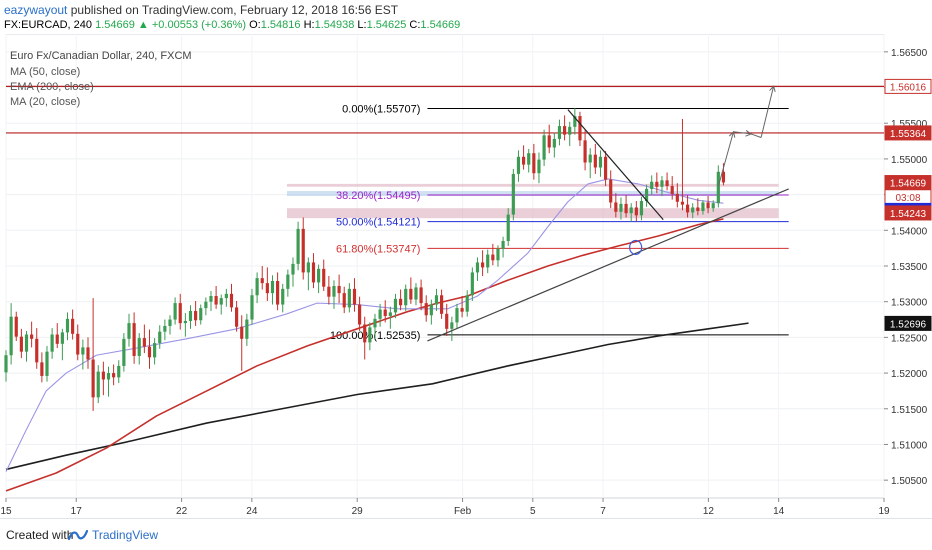  What do you see at coordinates (532, 194) in the screenshot?
I see `price-zone` at bounding box center [532, 194].